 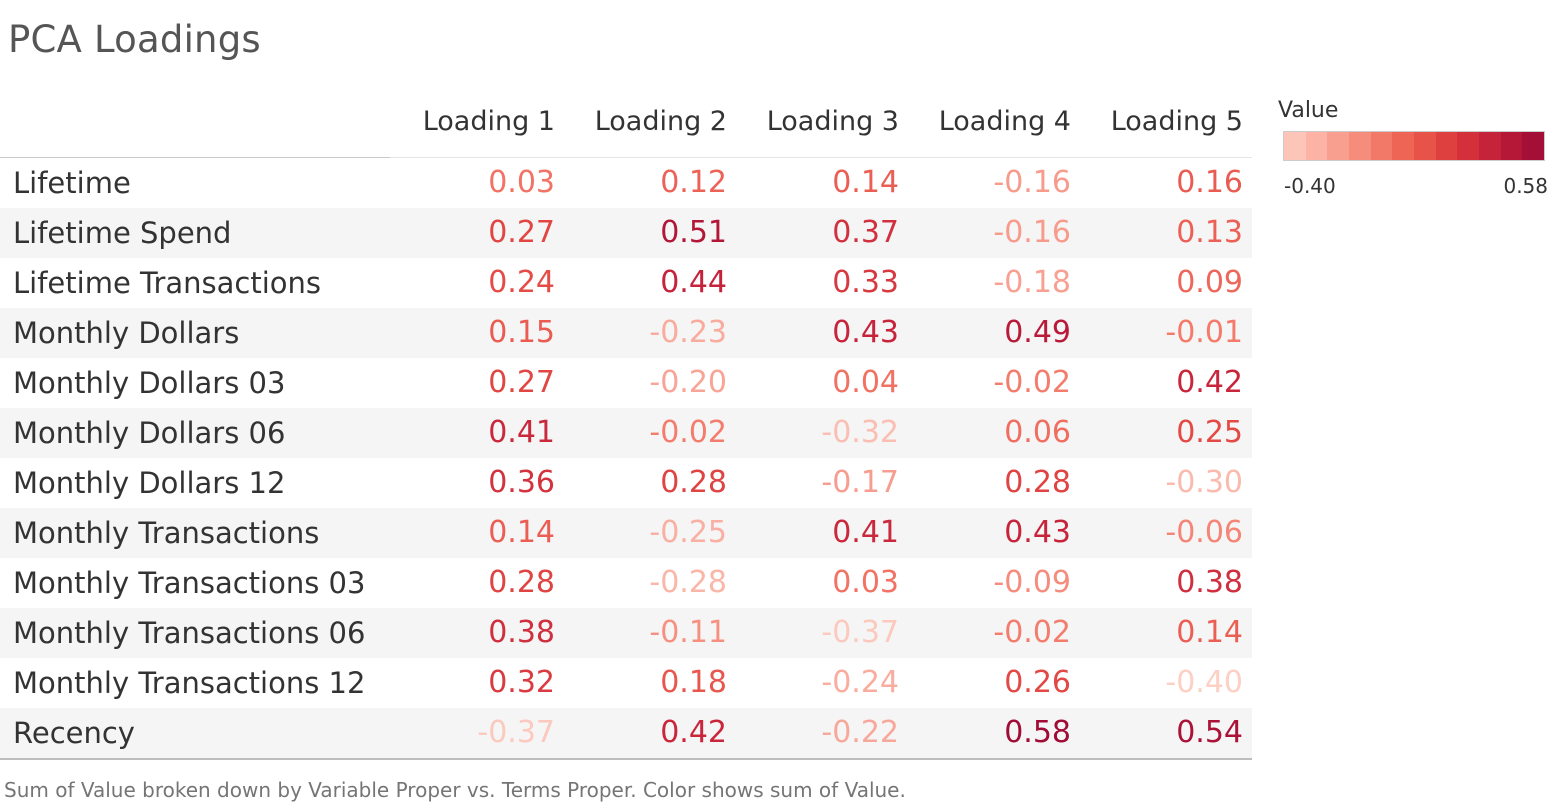 What do you see at coordinates (521, 682) in the screenshot?
I see `heatmap-cell: 0.32` at bounding box center [521, 682].